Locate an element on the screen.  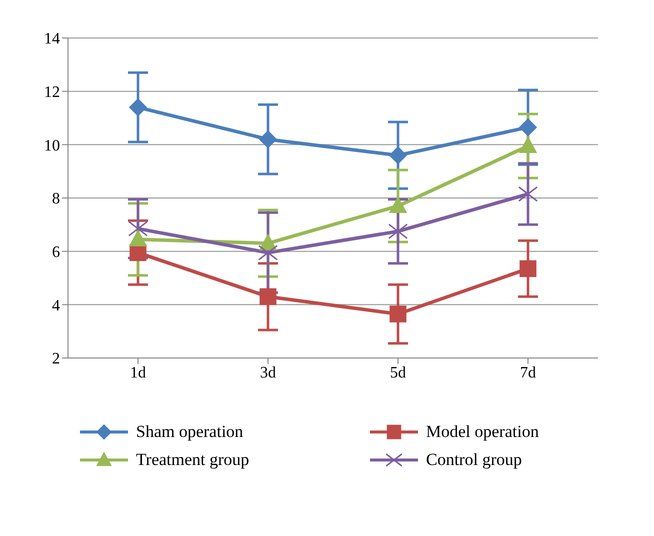
x-tick-label: 7d is located at coordinates (528, 373).